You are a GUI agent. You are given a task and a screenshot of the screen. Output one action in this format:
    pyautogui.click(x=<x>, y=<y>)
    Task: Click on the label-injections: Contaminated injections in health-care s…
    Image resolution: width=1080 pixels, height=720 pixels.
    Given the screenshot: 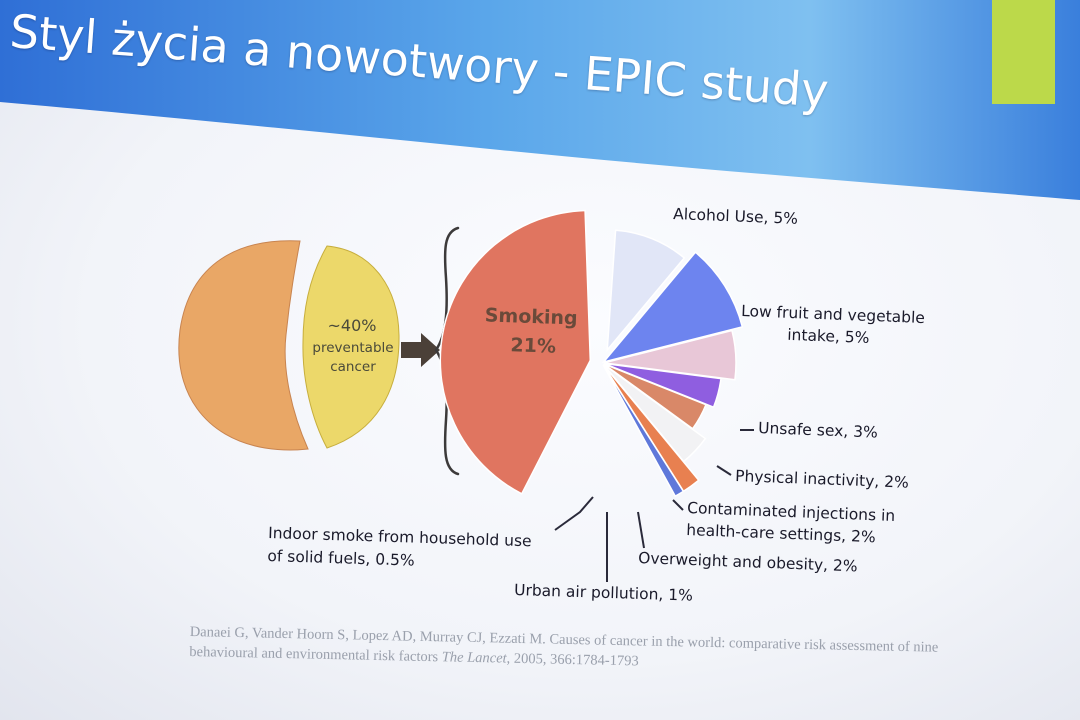 What is the action you would take?
    pyautogui.click(x=793, y=523)
    